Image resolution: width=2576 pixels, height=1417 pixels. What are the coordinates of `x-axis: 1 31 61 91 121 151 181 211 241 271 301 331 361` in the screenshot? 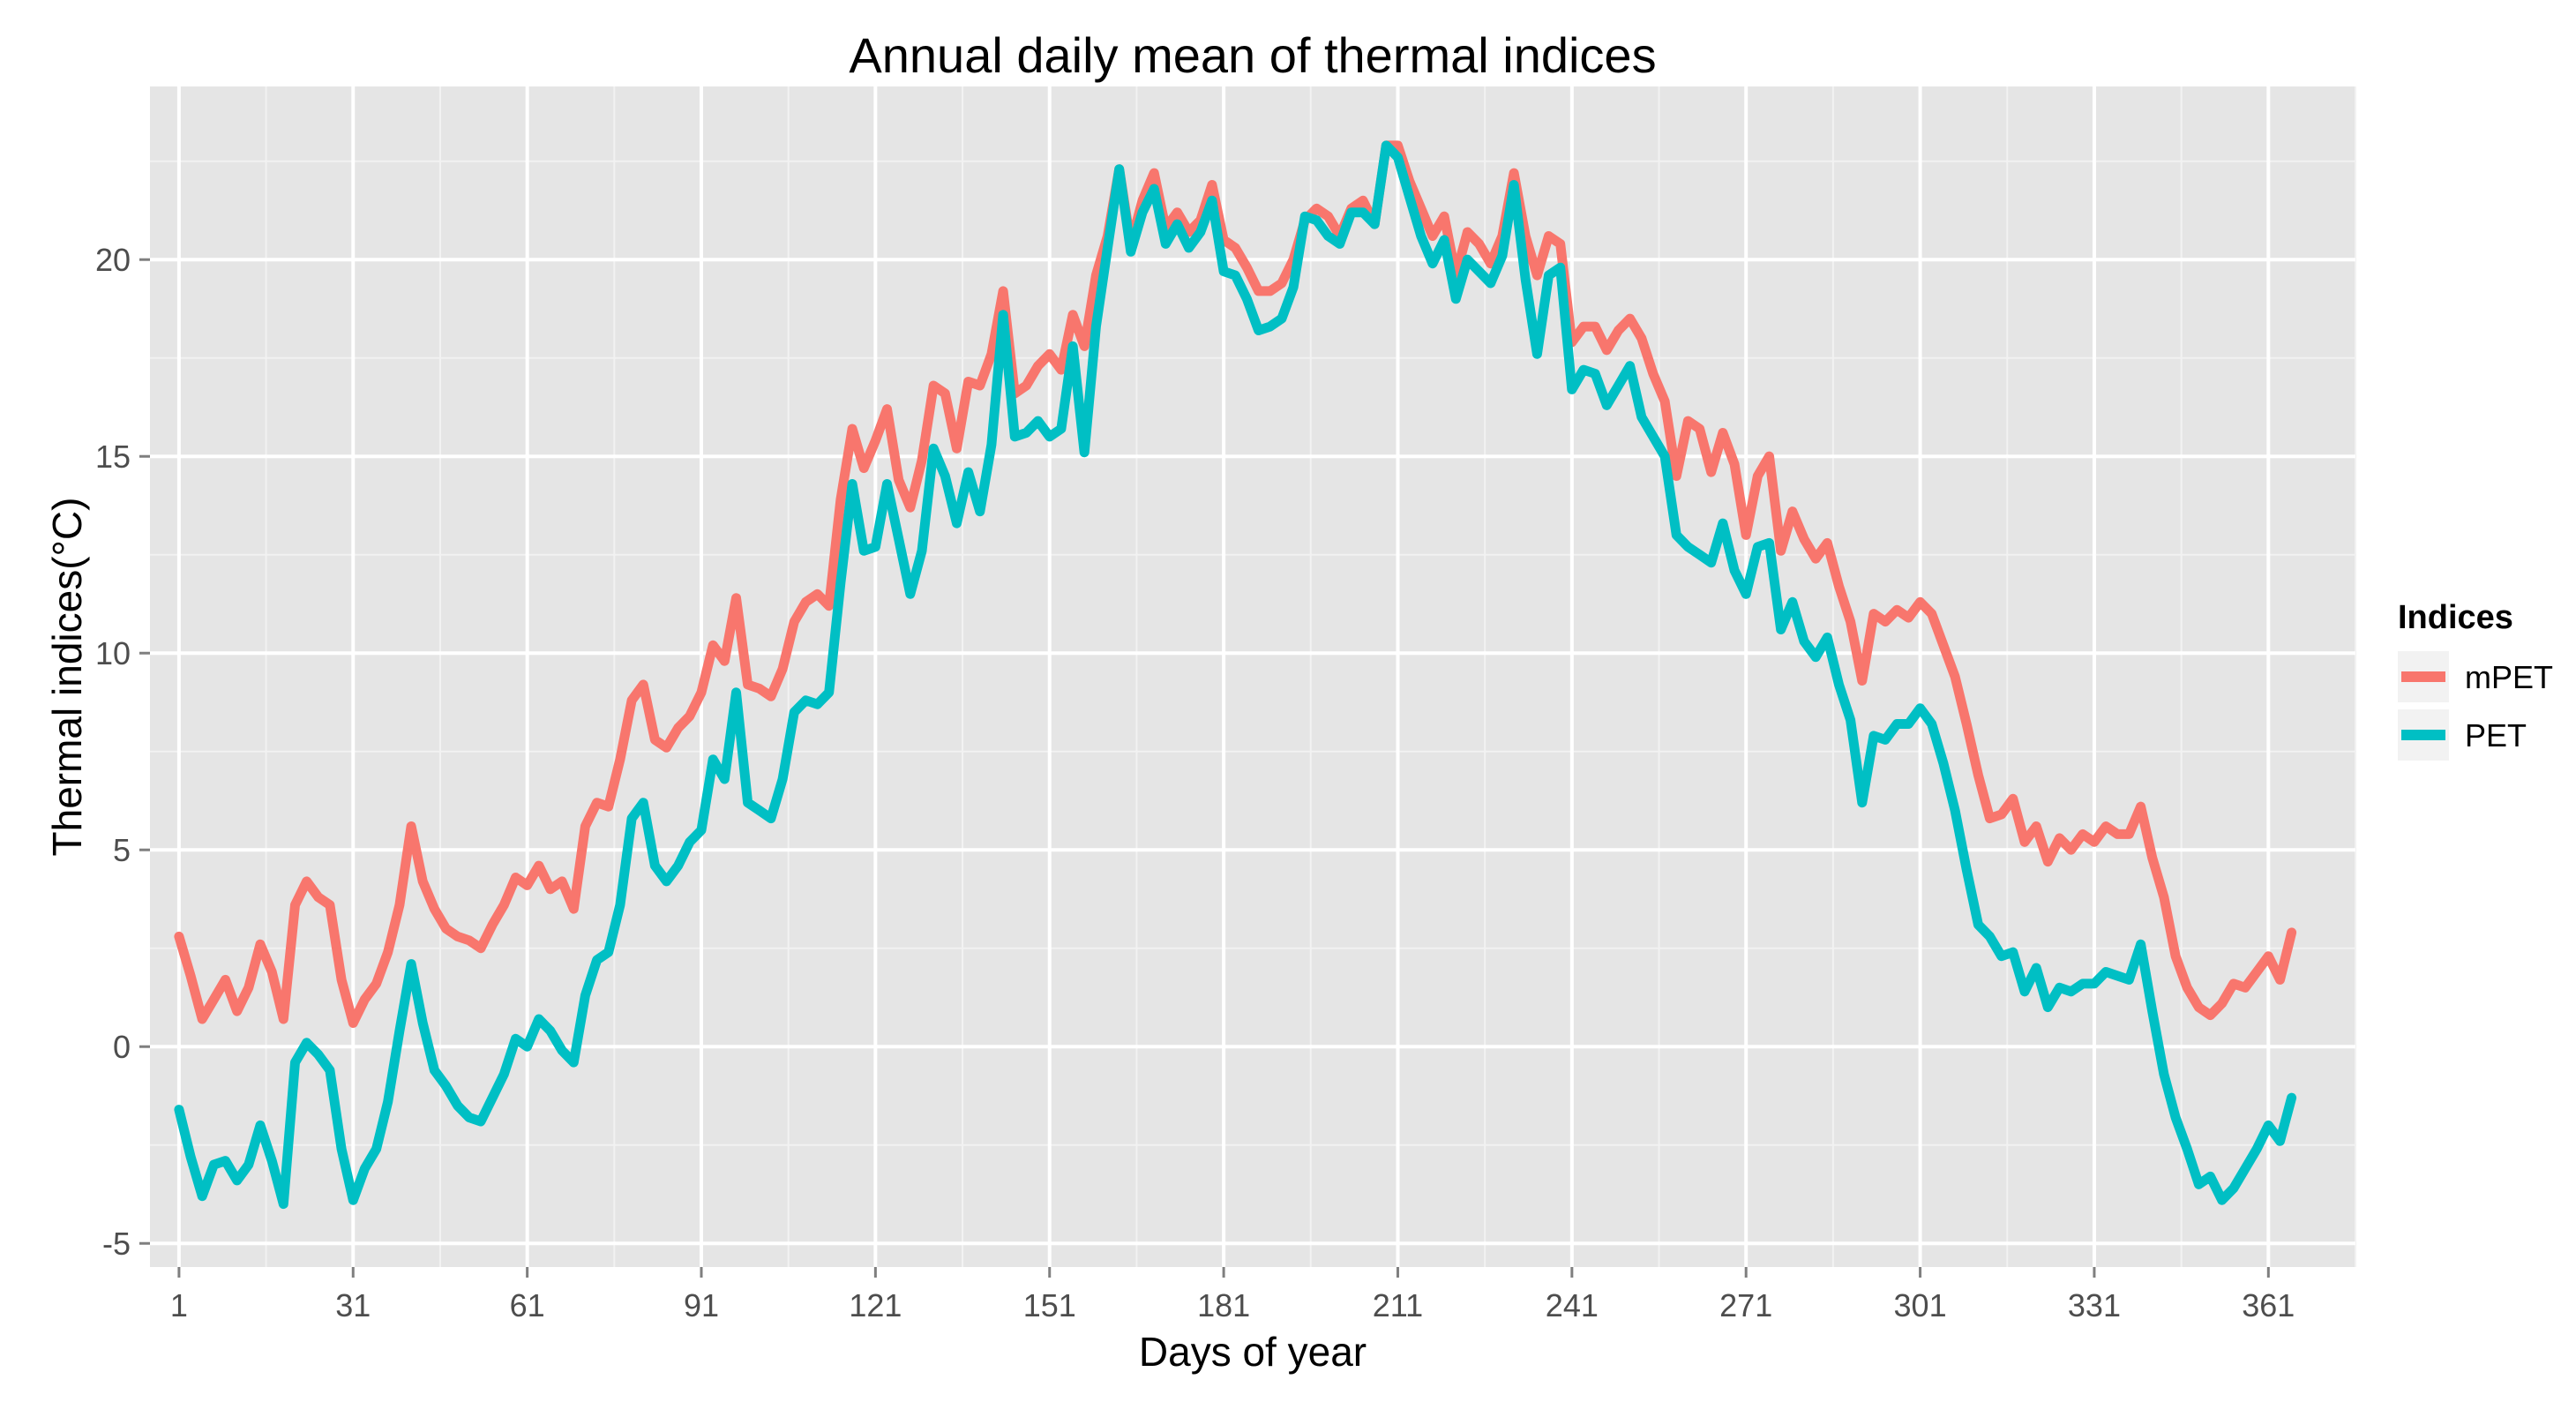 It's located at (1233, 1295).